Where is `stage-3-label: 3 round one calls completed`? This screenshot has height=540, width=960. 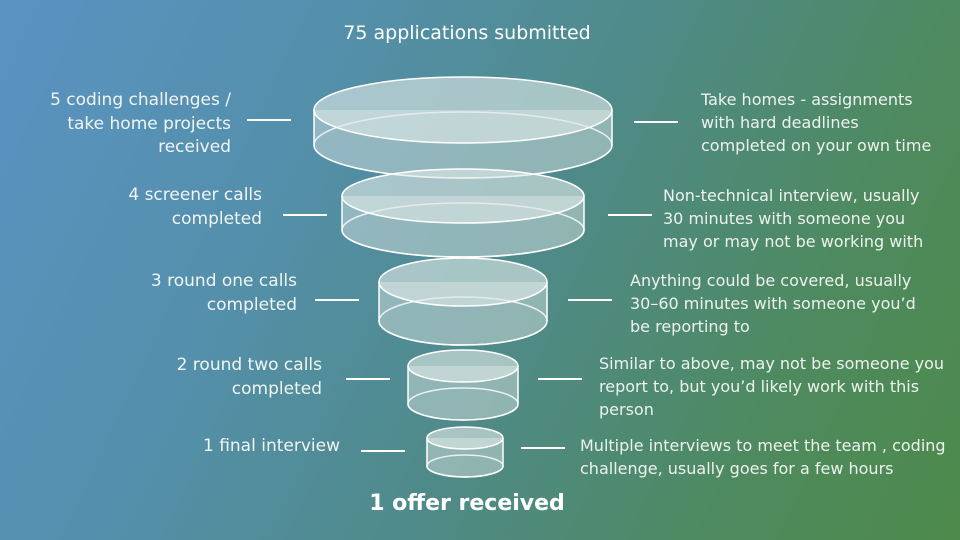
stage-3-label: 3 round one calls completed is located at coordinates (223, 293).